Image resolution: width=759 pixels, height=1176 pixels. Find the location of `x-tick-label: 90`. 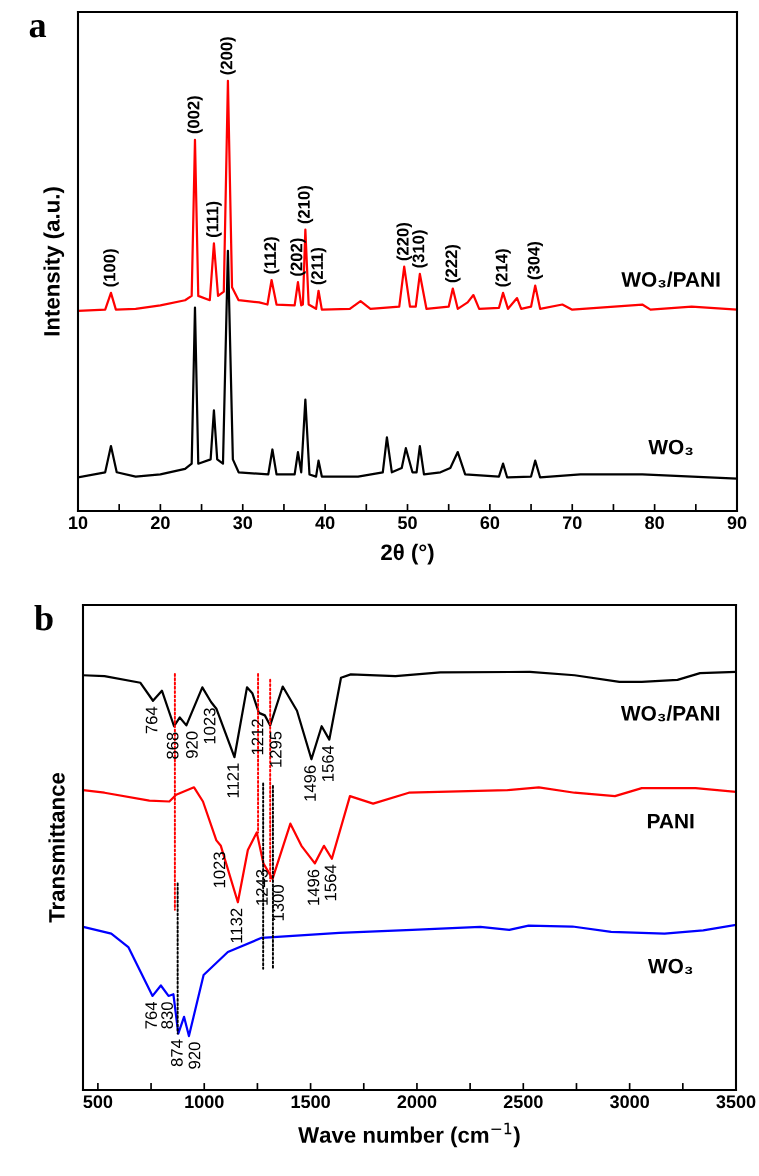

x-tick-label: 90 is located at coordinates (737, 523).